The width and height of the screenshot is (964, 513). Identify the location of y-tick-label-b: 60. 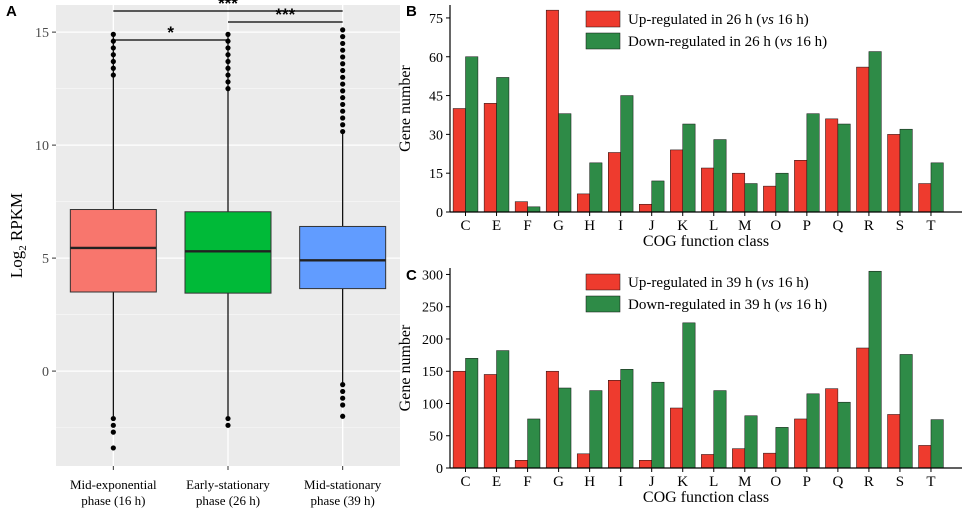
(436, 58).